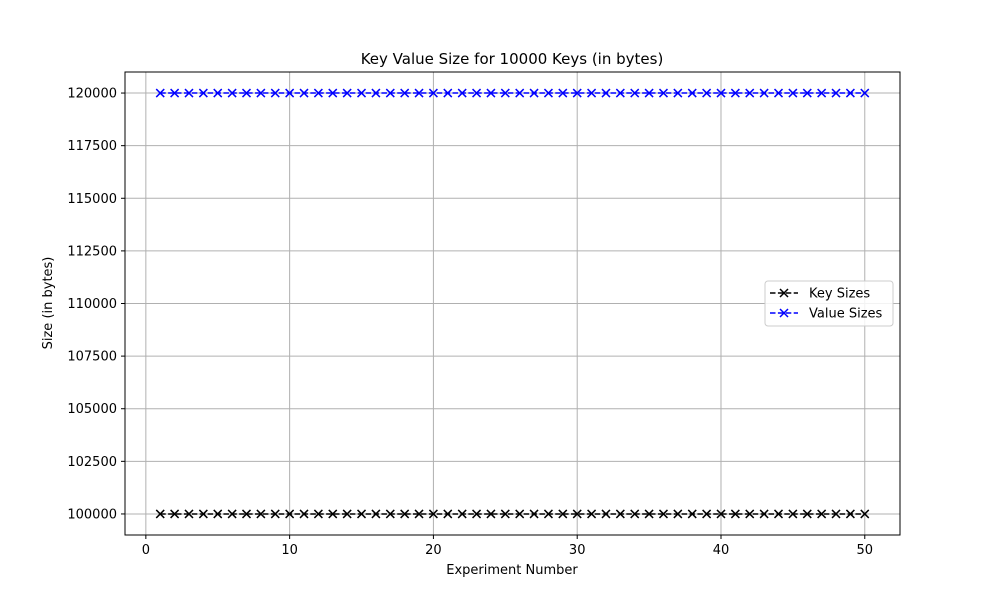 This screenshot has height=600, width=1000. I want to click on x-axis-label: Experiment Number, so click(512, 570).